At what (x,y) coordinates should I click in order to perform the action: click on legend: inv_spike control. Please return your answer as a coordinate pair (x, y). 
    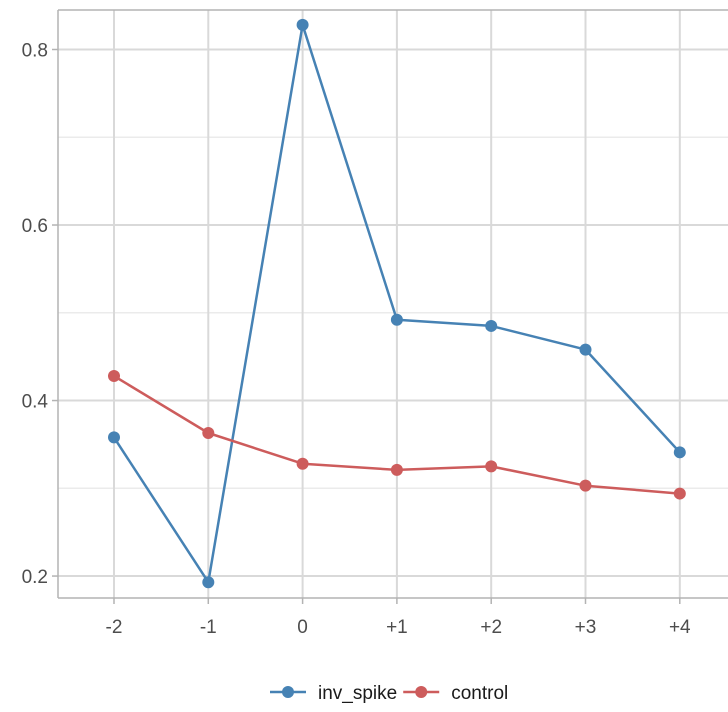
    Looking at the image, I should click on (389, 693).